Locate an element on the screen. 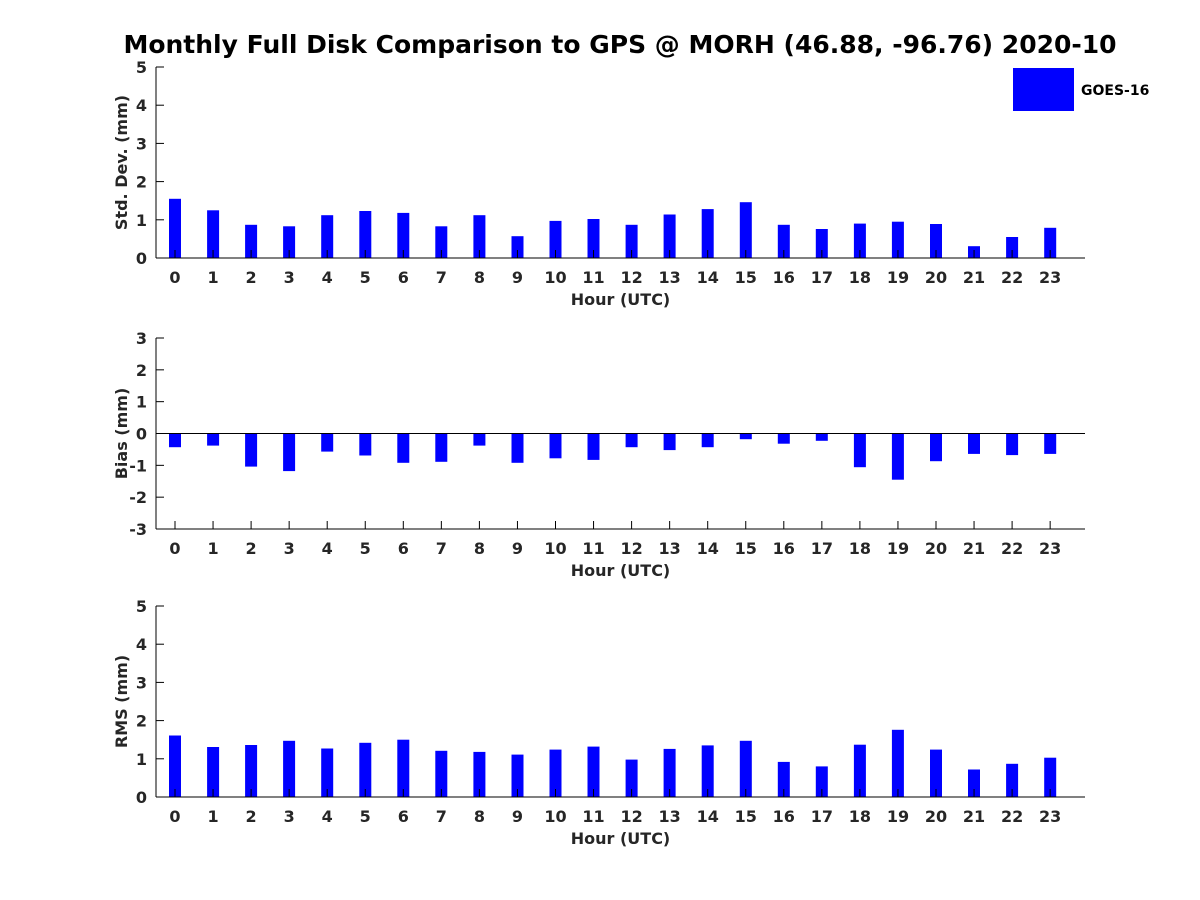 This screenshot has height=900, width=1200. bias-x-tick-label: 7 is located at coordinates (441, 548).